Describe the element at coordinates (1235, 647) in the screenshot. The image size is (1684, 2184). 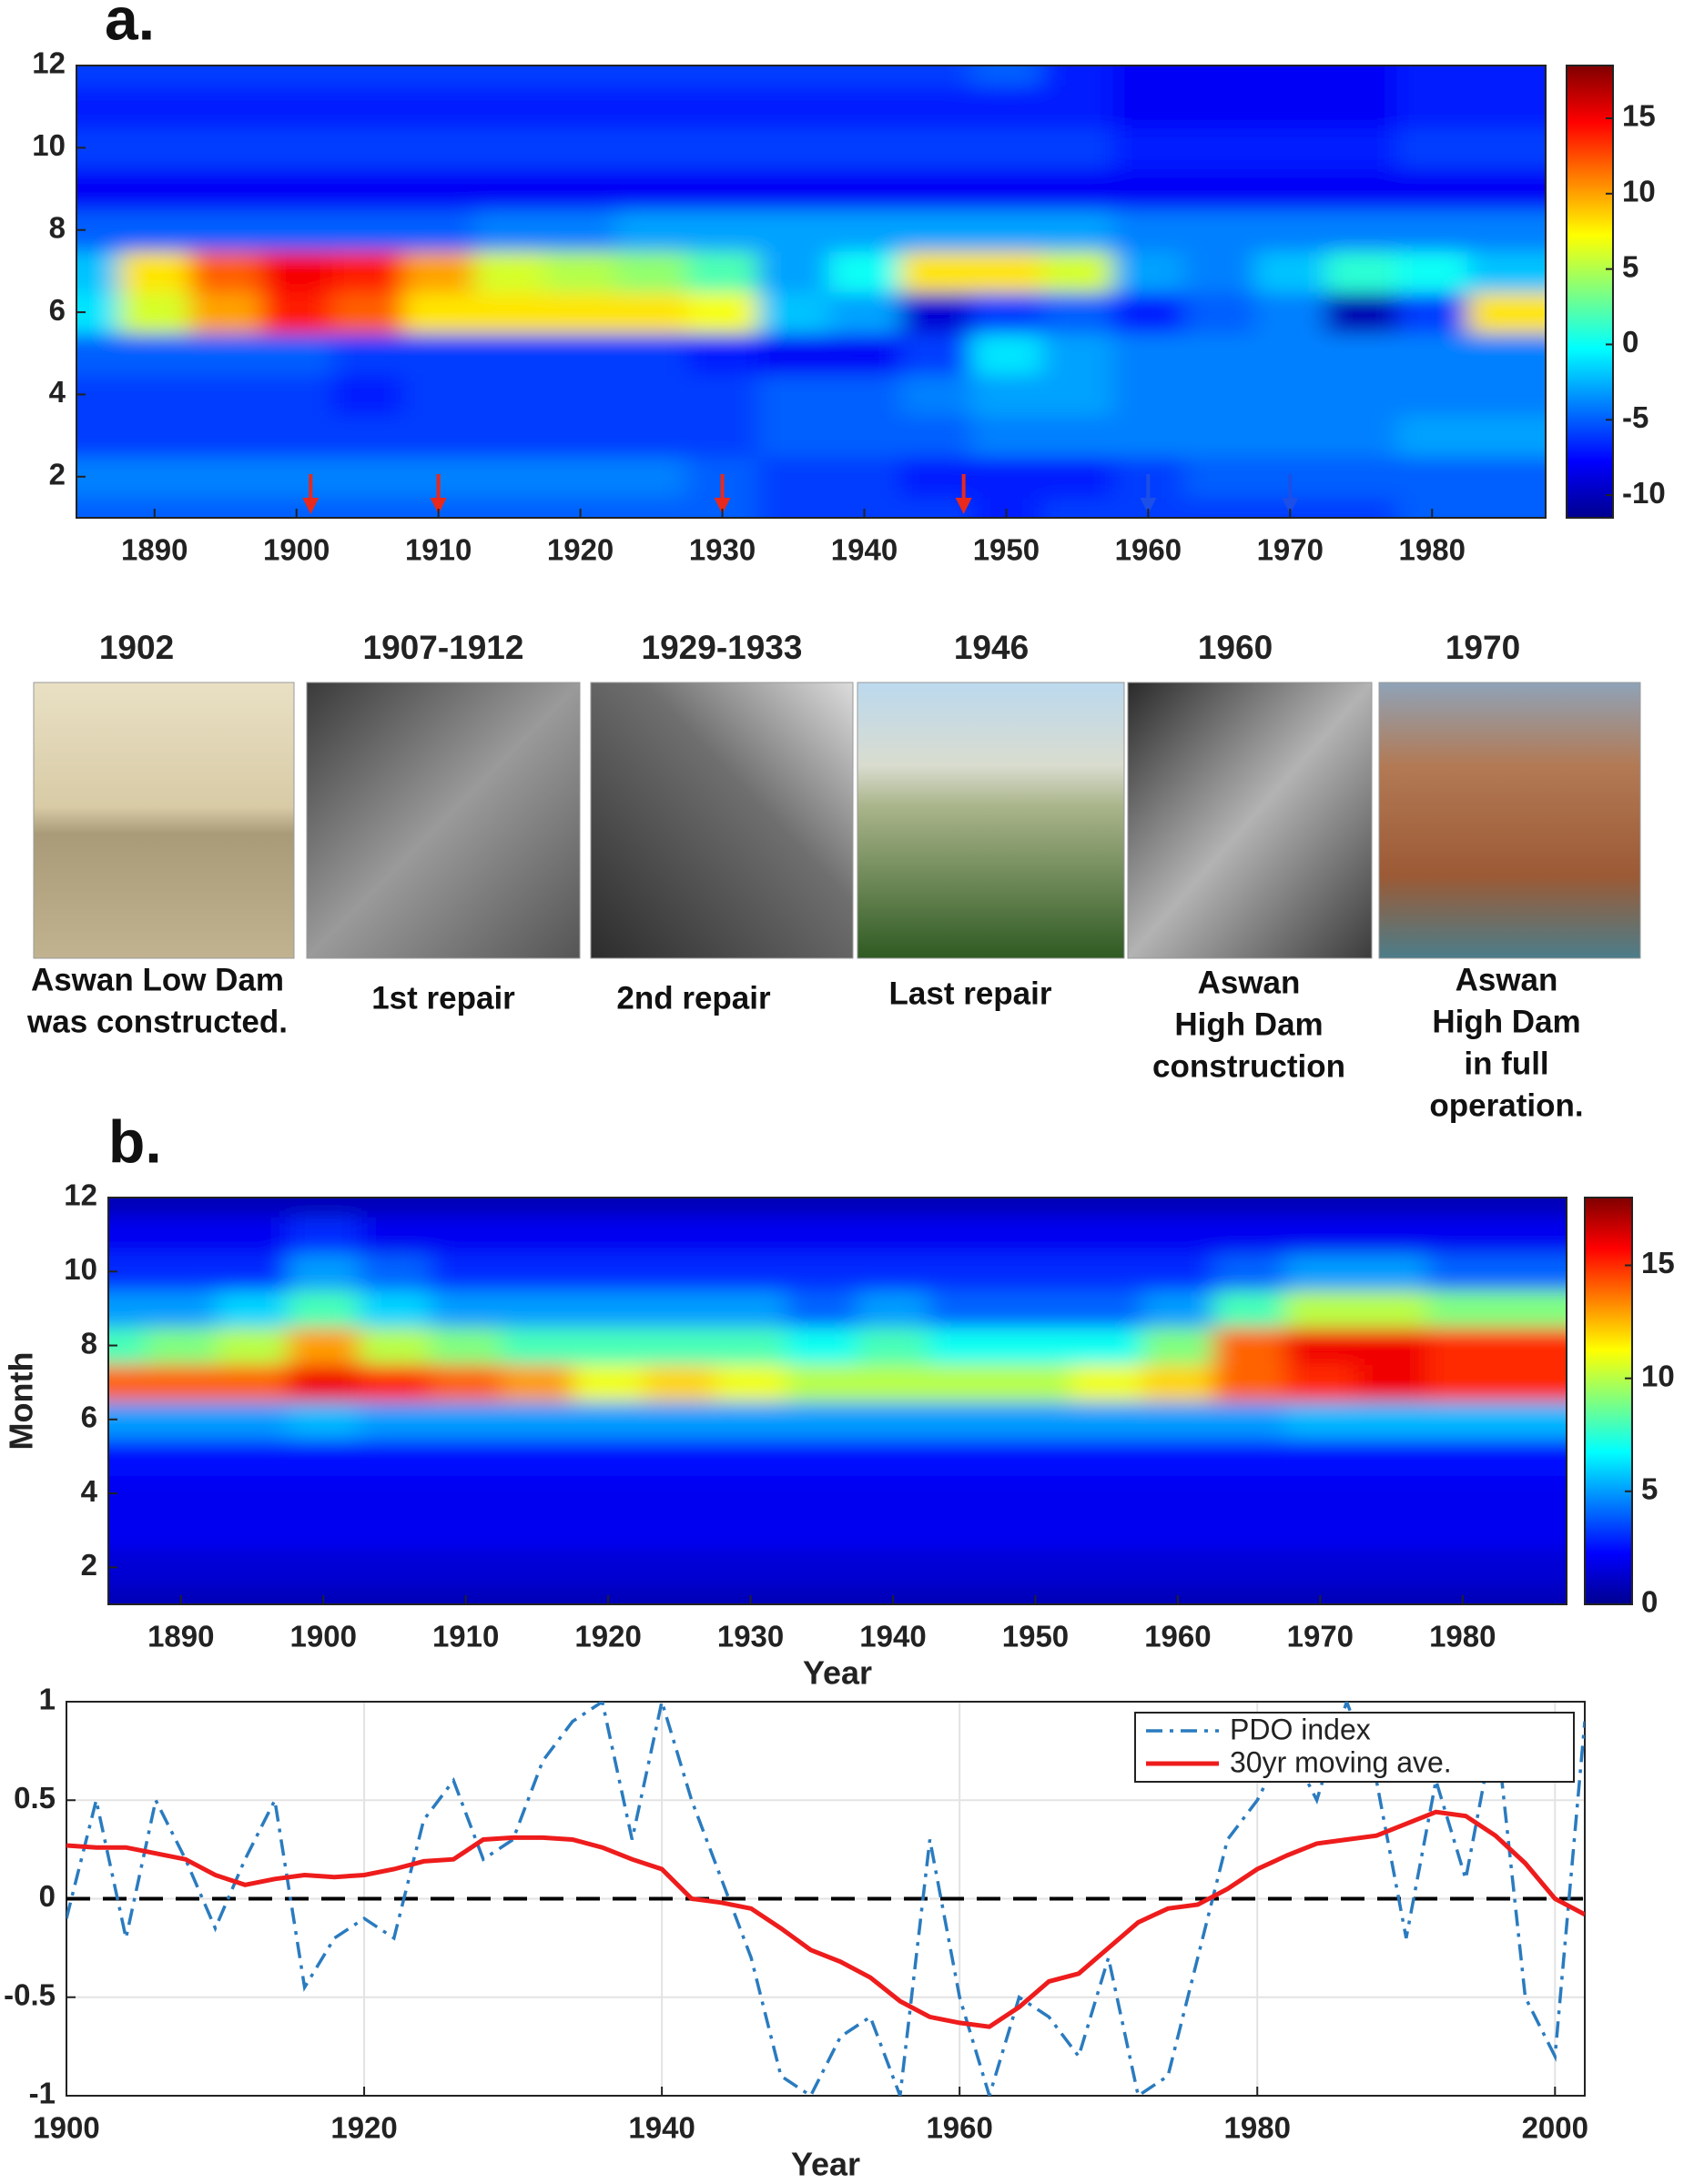
I see `photo-year: 1960` at that location.